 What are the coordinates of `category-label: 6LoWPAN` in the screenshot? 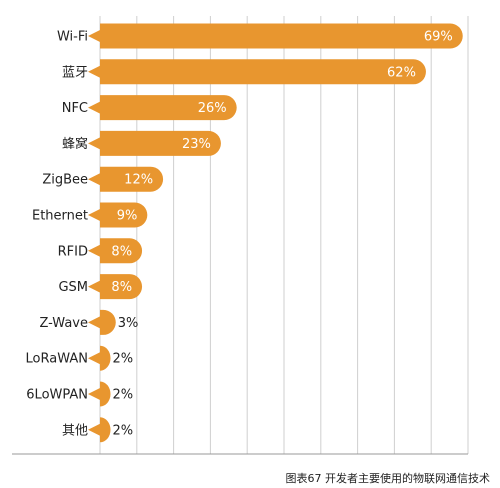 It's located at (57, 395).